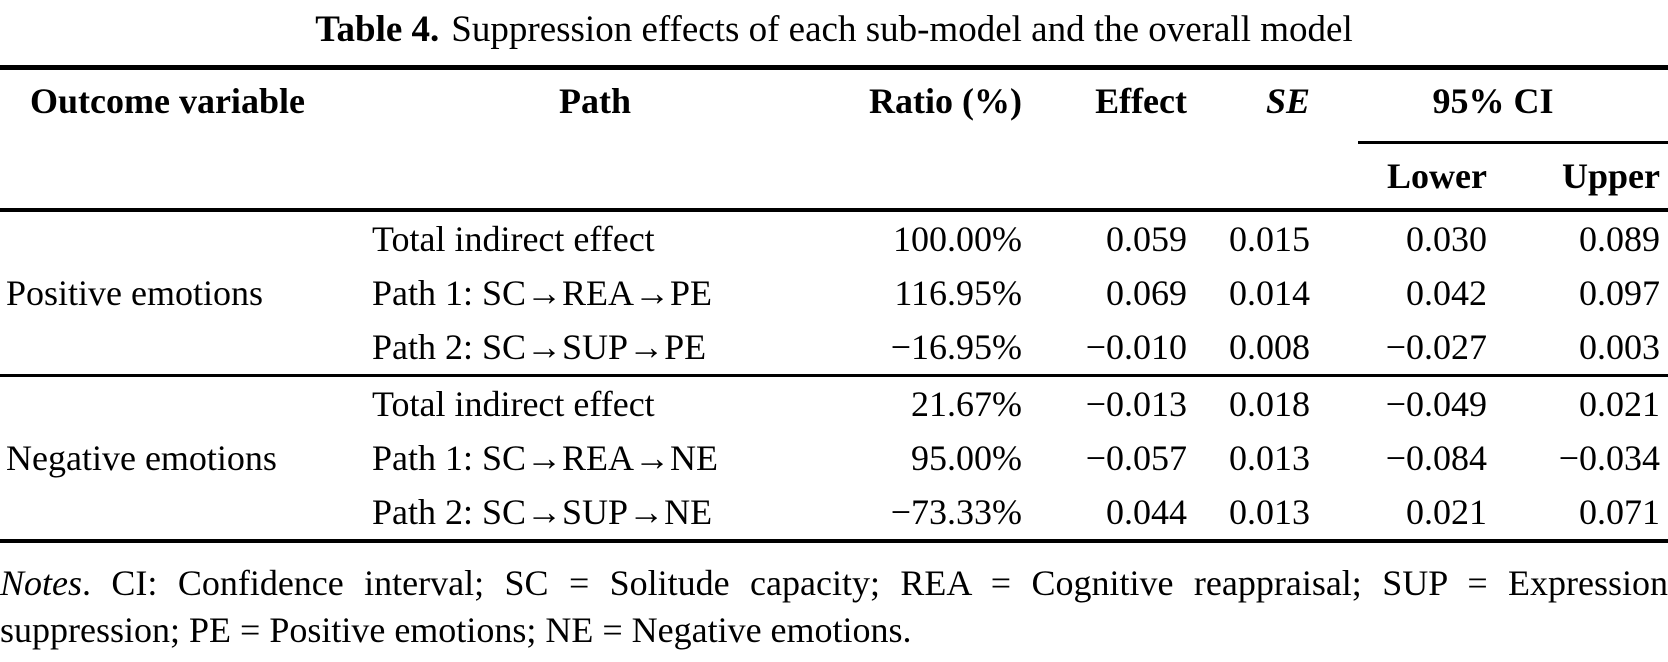 Image resolution: width=1668 pixels, height=662 pixels. I want to click on cell-ci-lower: −0.084, so click(1436, 458).